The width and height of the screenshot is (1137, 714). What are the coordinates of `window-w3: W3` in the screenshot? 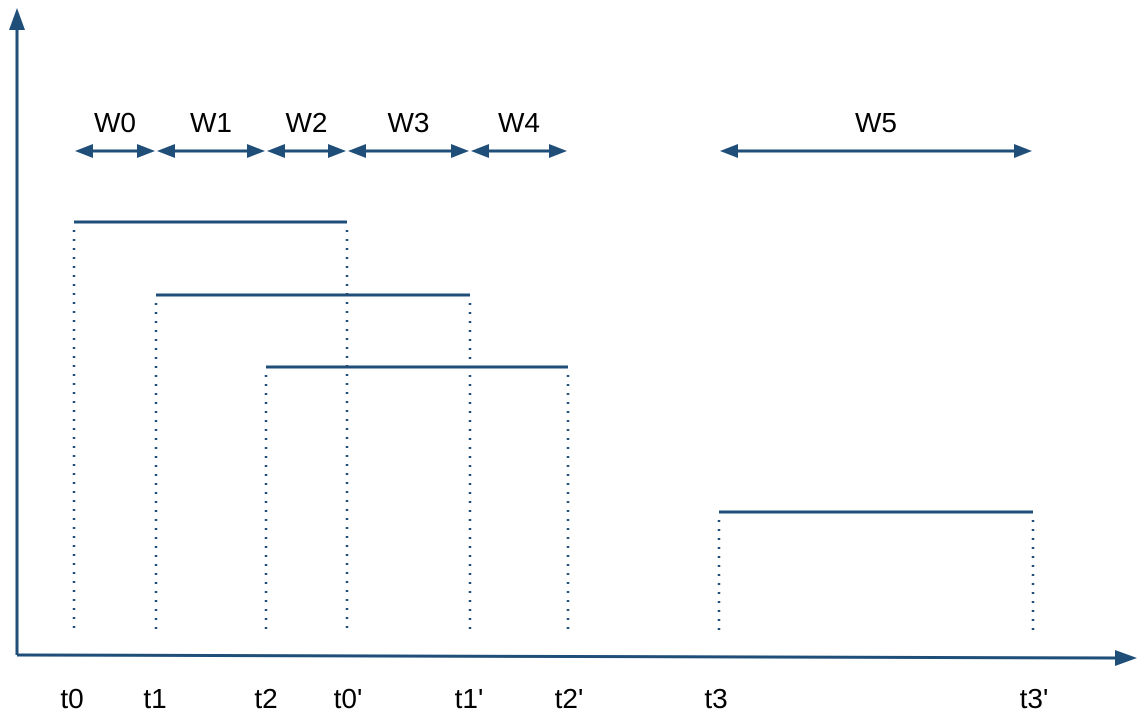 It's located at (408, 132).